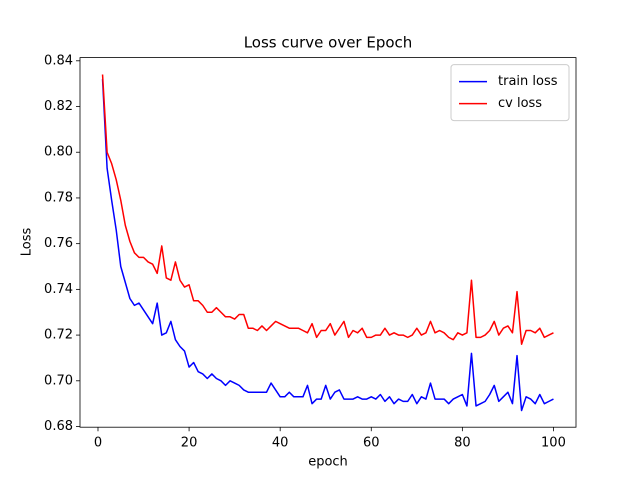 The width and height of the screenshot is (640, 480). I want to click on y-axis-label: Loss, so click(27, 242).